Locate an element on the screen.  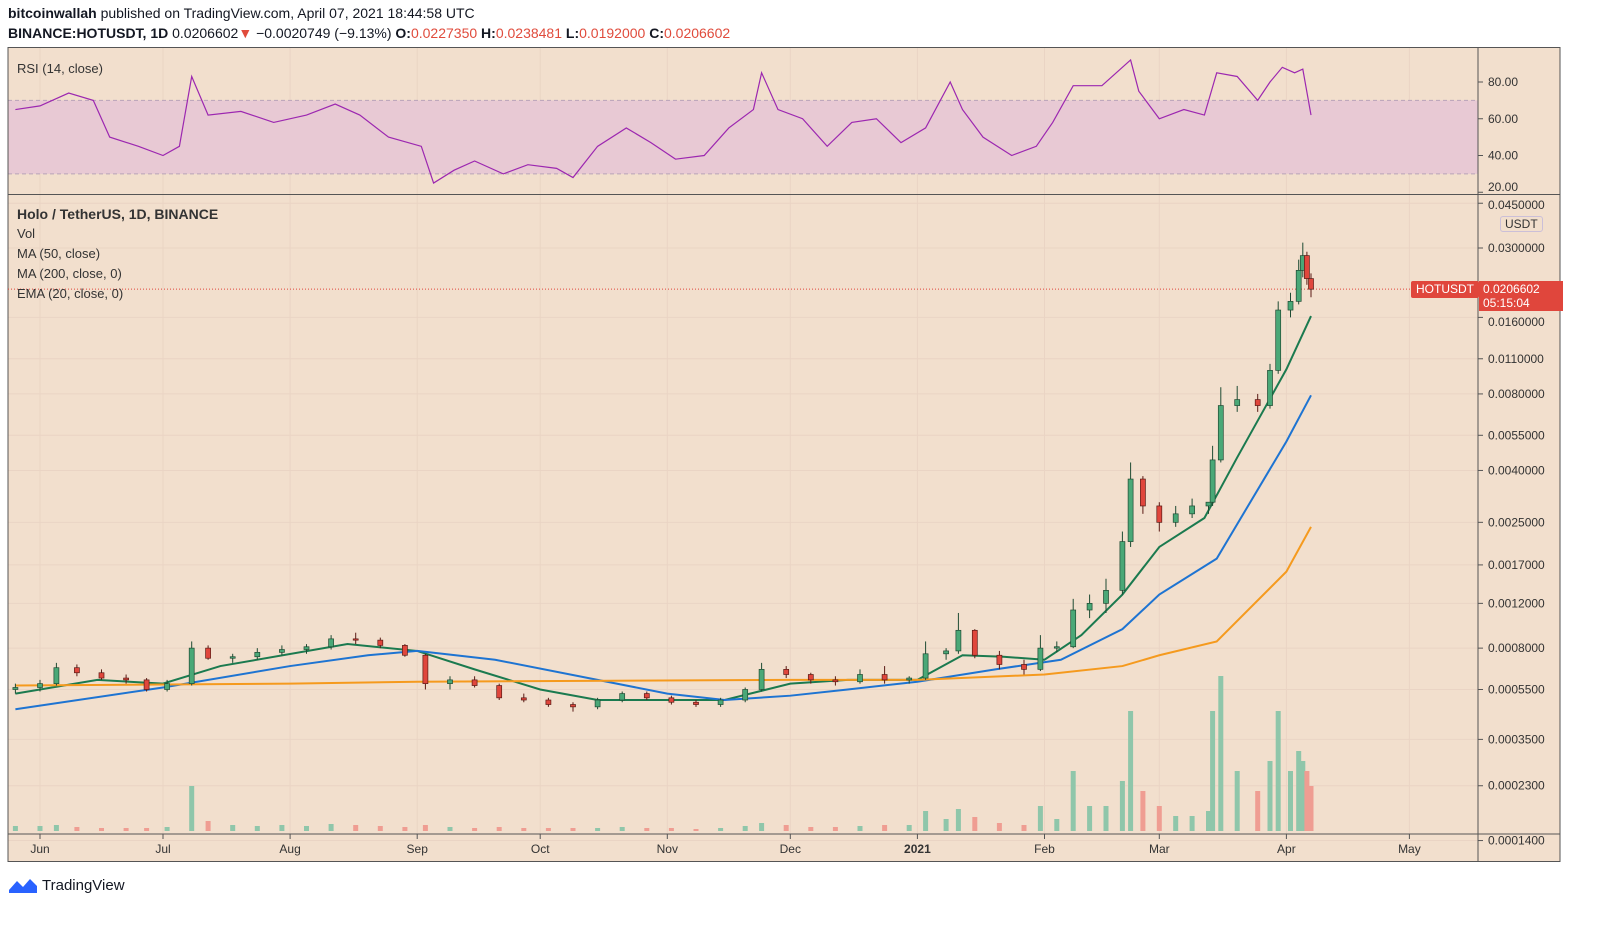
tradingview-logo-icon is located at coordinates (23, 886).